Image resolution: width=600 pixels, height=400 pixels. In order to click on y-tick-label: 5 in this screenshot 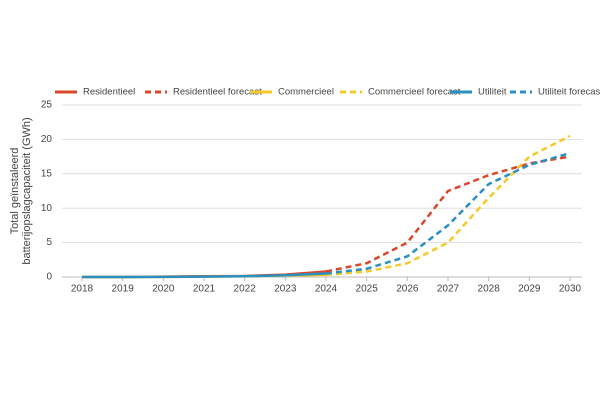, I will do `click(49, 242)`.